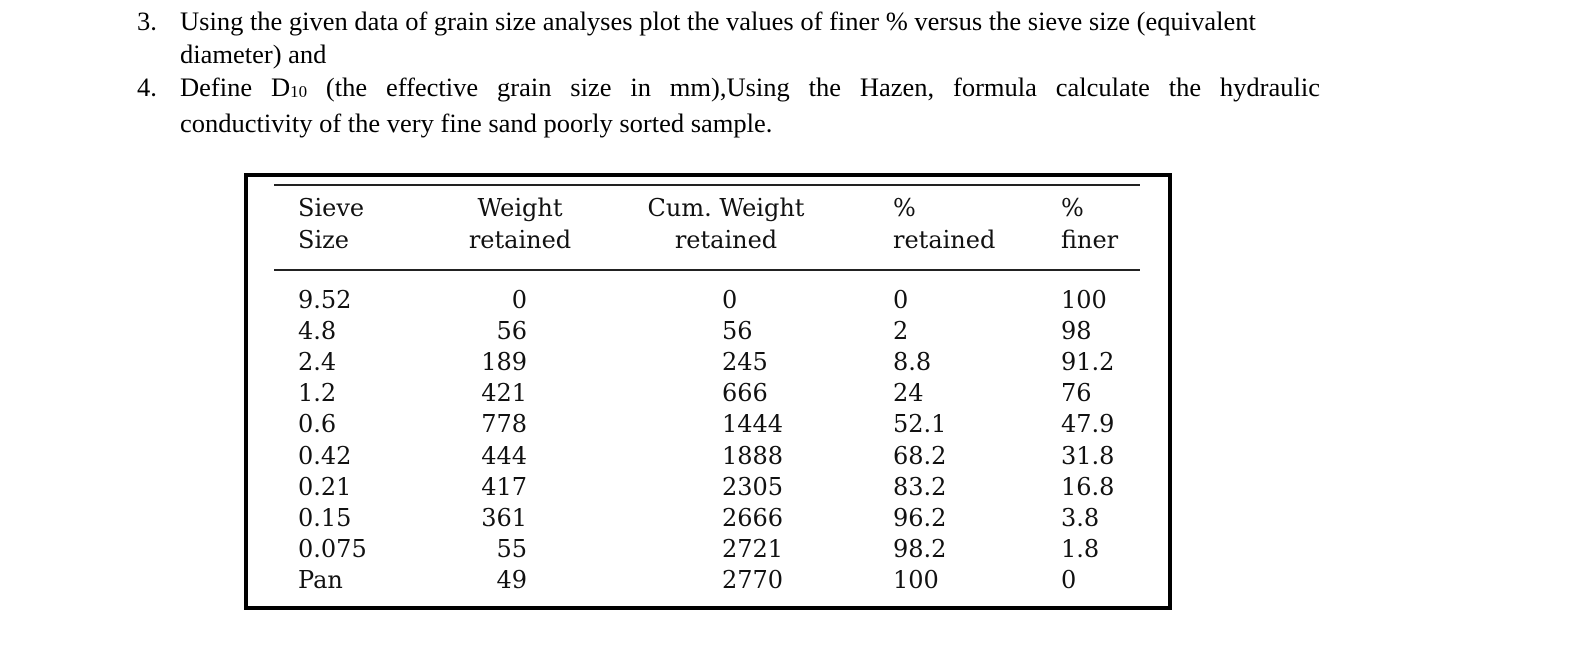 This screenshot has width=1582, height=654. What do you see at coordinates (320, 579) in the screenshot?
I see `cell-sieve-size: Pan` at bounding box center [320, 579].